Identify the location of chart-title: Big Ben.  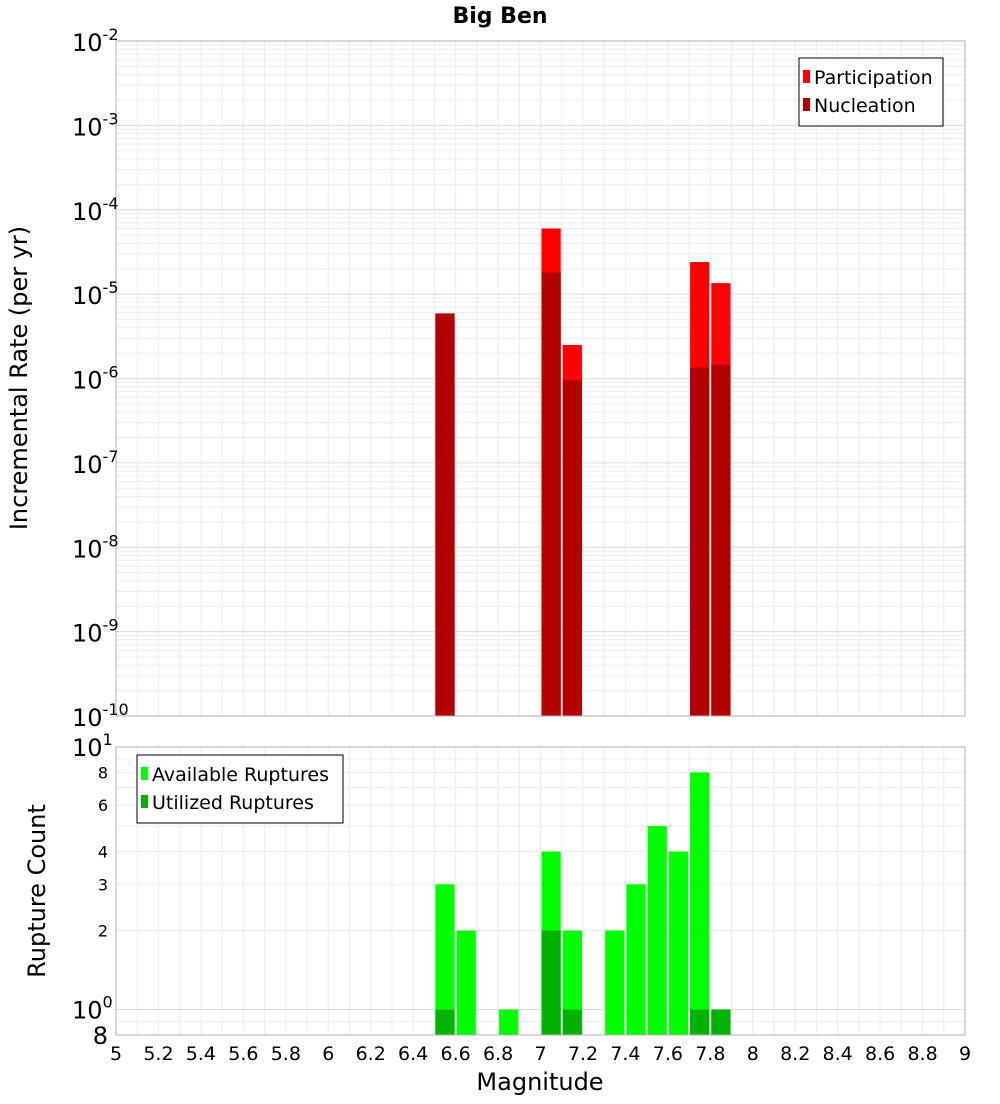
(499, 16).